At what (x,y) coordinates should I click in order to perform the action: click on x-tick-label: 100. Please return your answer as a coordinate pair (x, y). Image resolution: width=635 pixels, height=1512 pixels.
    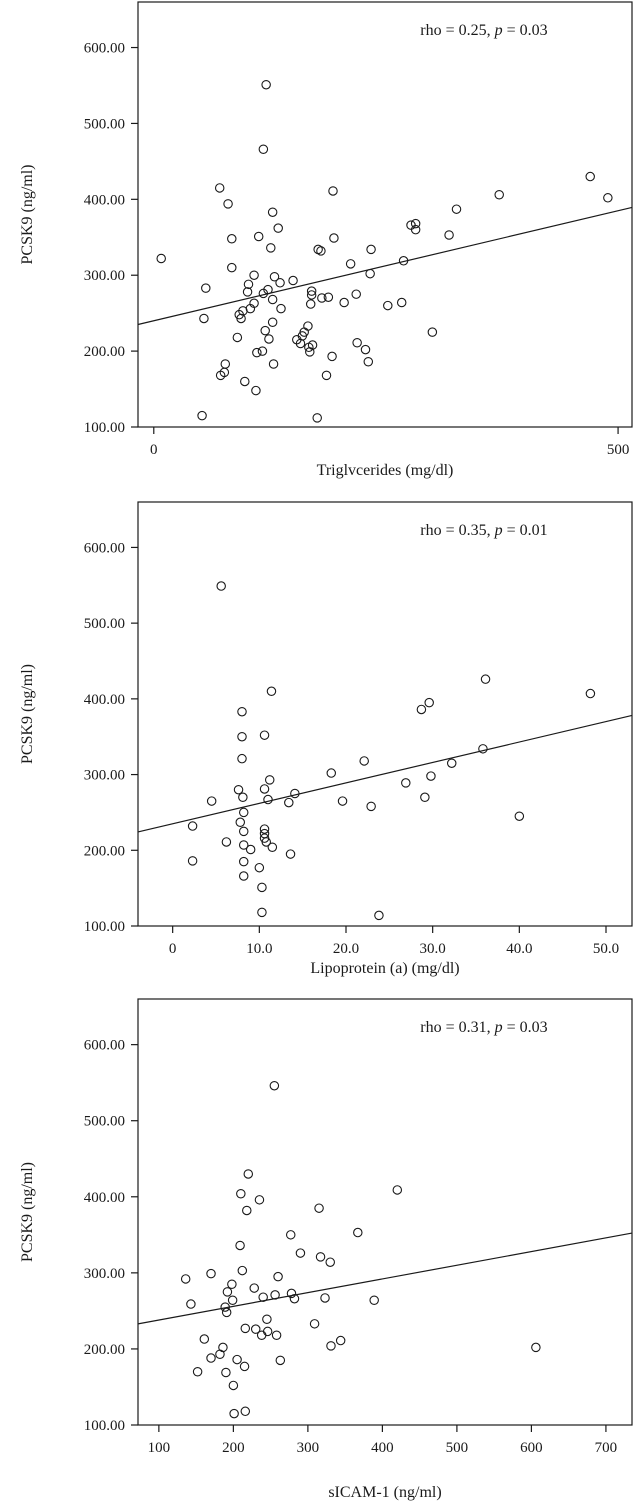
    Looking at the image, I should click on (159, 1448).